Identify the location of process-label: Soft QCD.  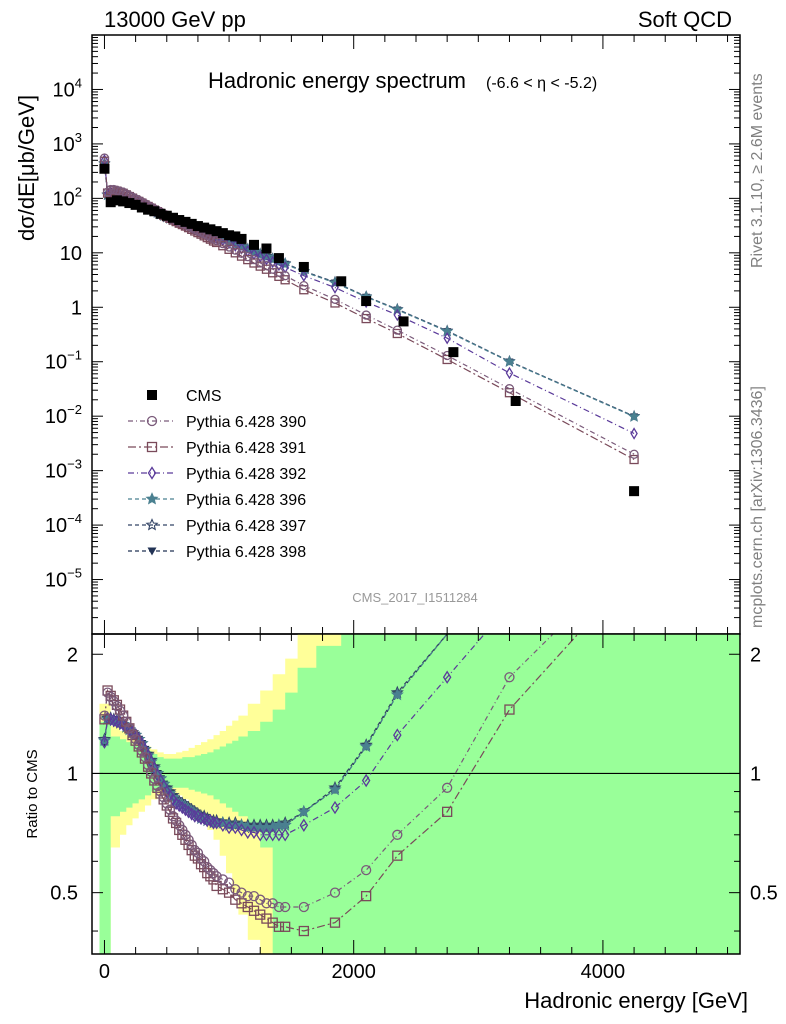
(685, 19).